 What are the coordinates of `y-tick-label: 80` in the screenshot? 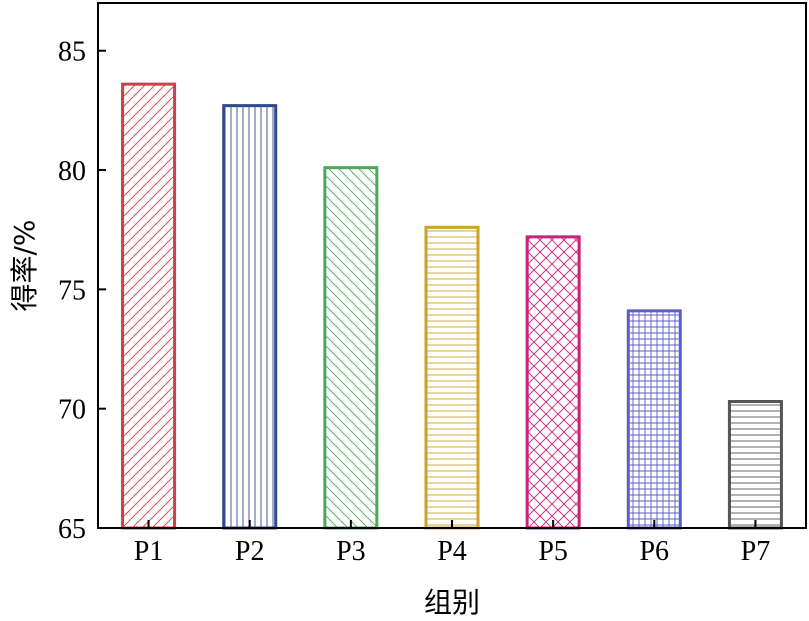 It's located at (72, 171).